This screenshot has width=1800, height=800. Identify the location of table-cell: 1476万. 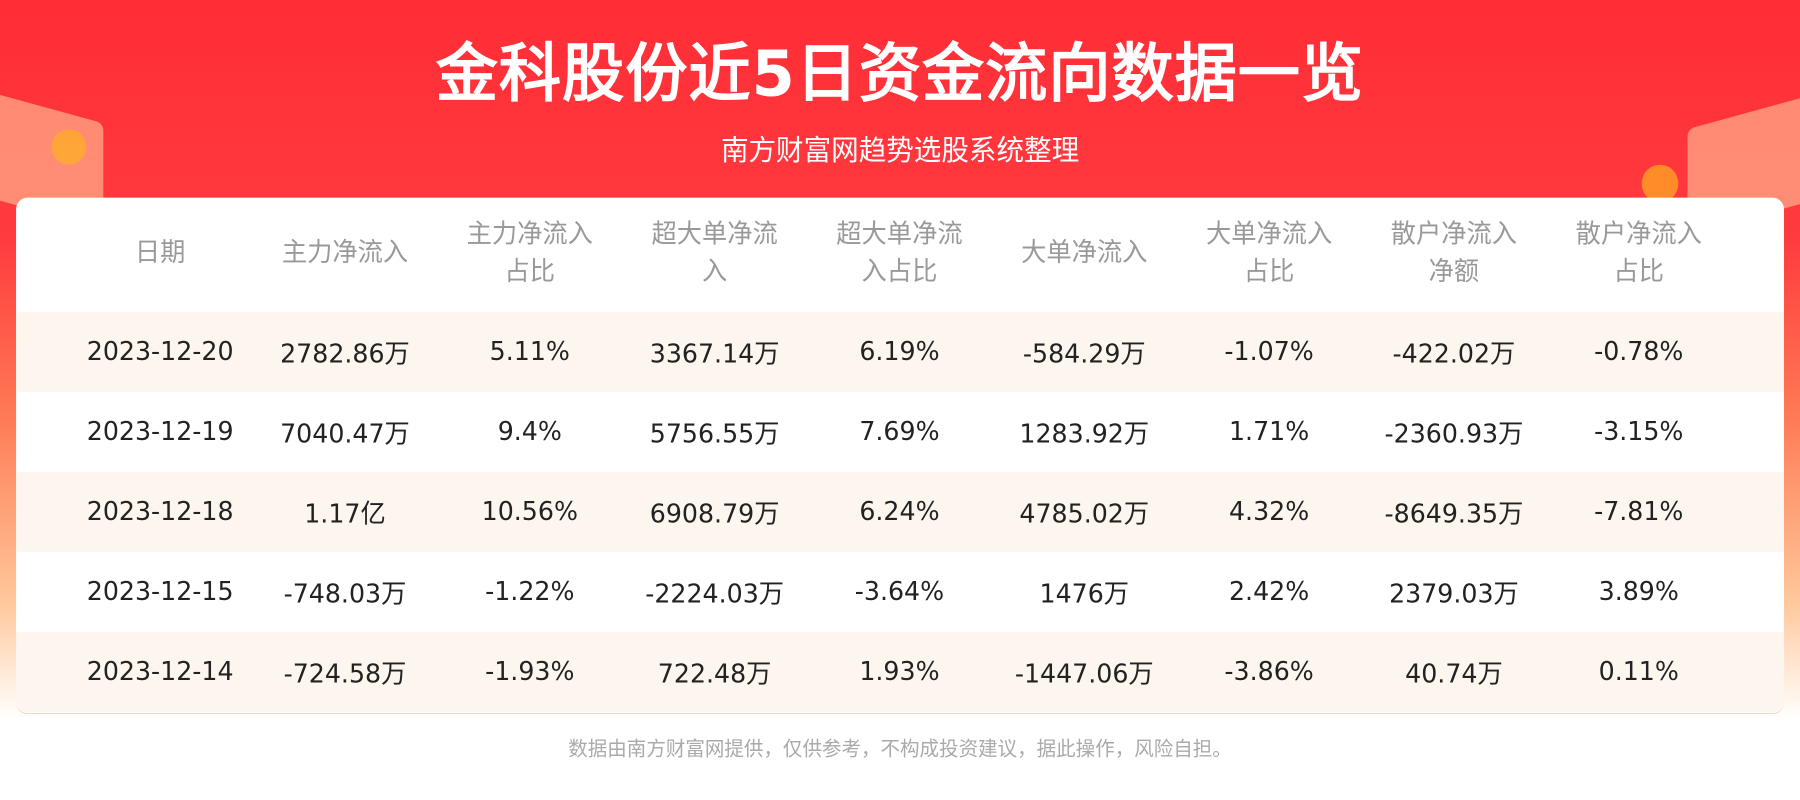
(1084, 595).